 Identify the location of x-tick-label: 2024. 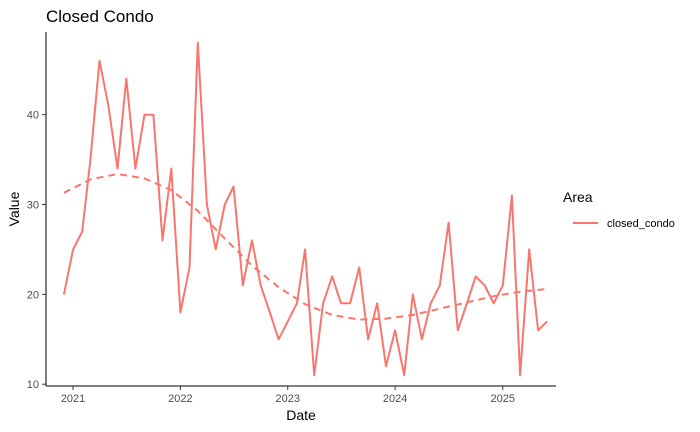
(395, 399).